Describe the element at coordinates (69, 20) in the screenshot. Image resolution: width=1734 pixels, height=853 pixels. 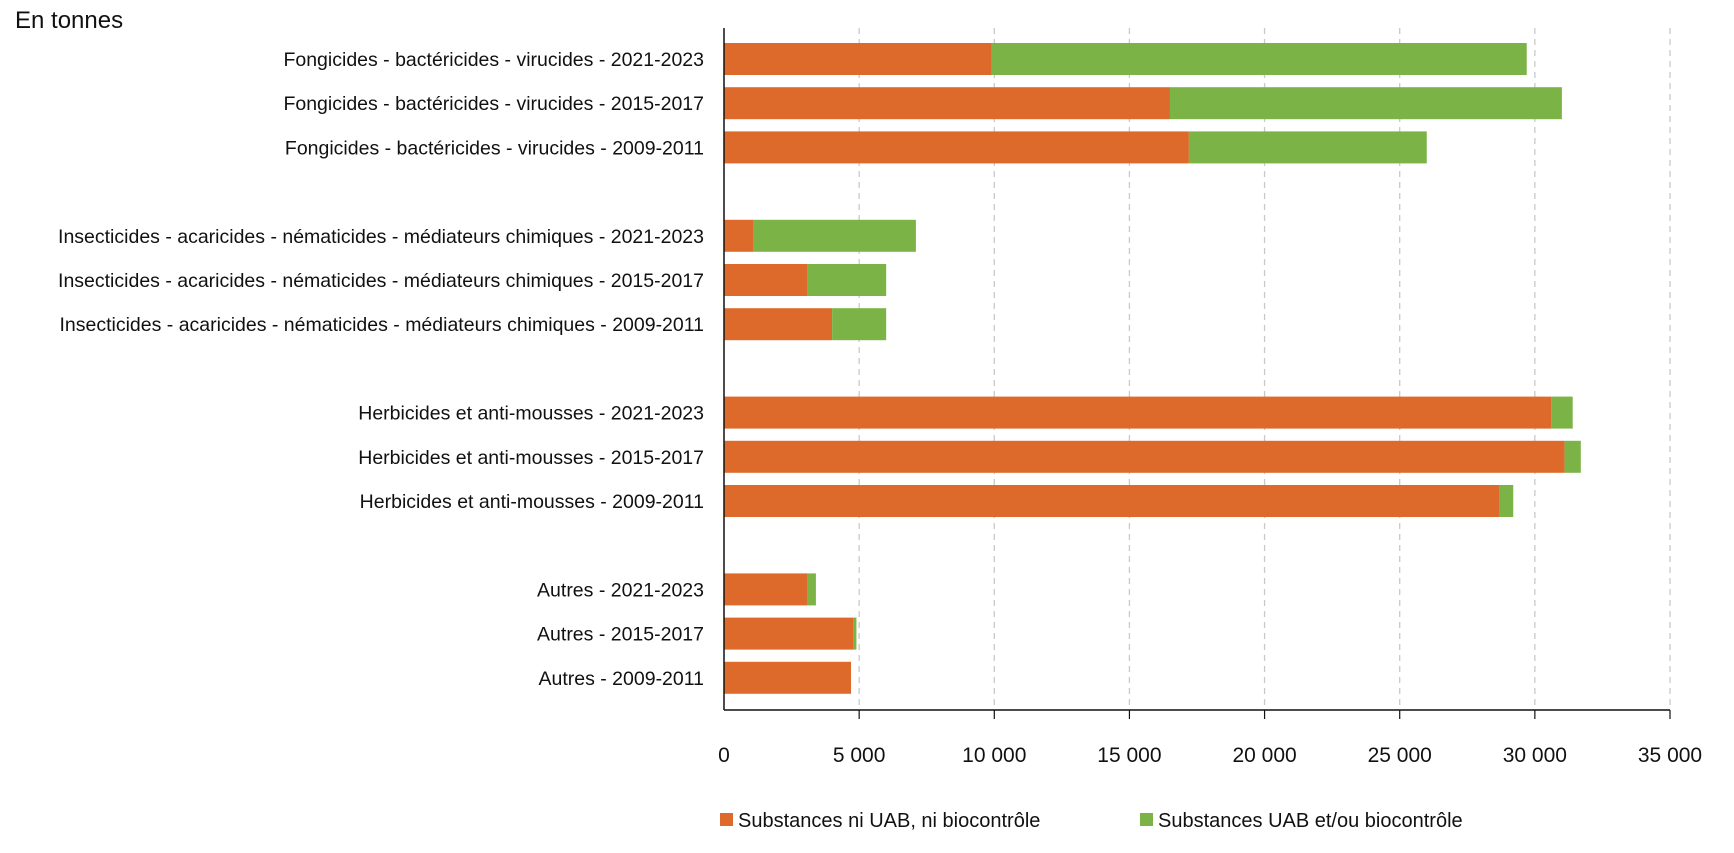
I see `unit-label: En tonnes` at that location.